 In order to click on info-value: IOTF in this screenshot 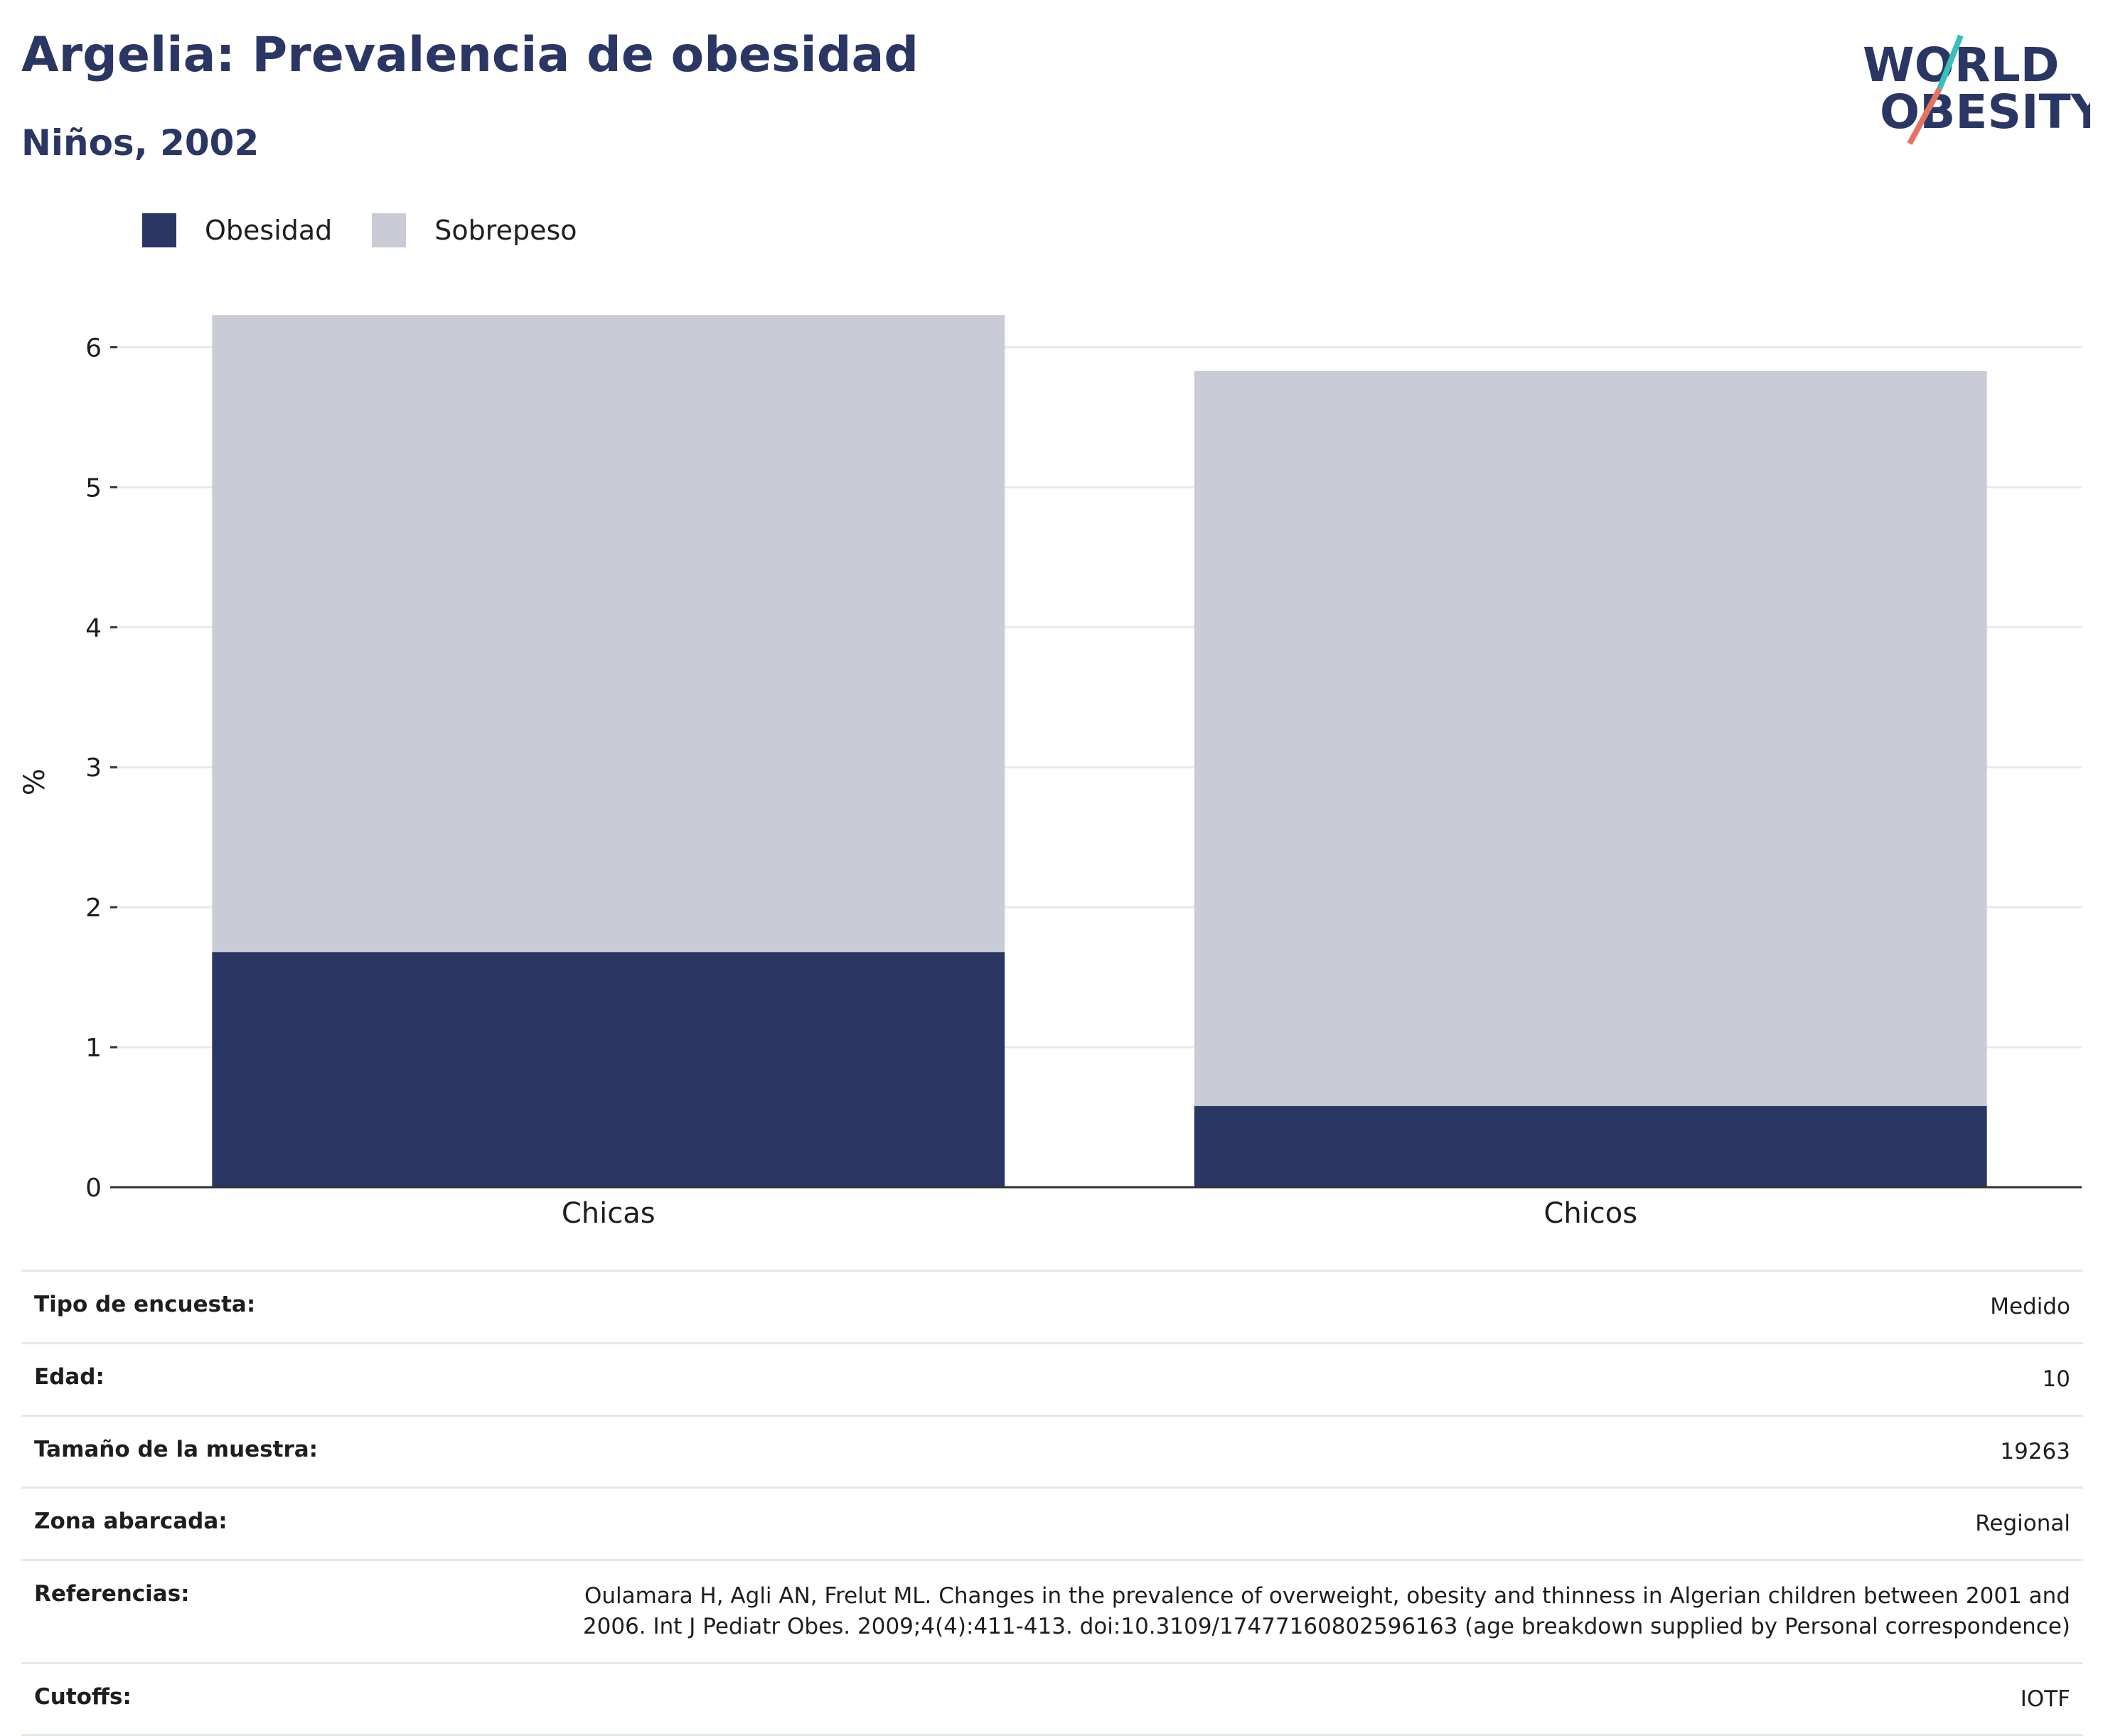, I will do `click(2045, 1699)`.